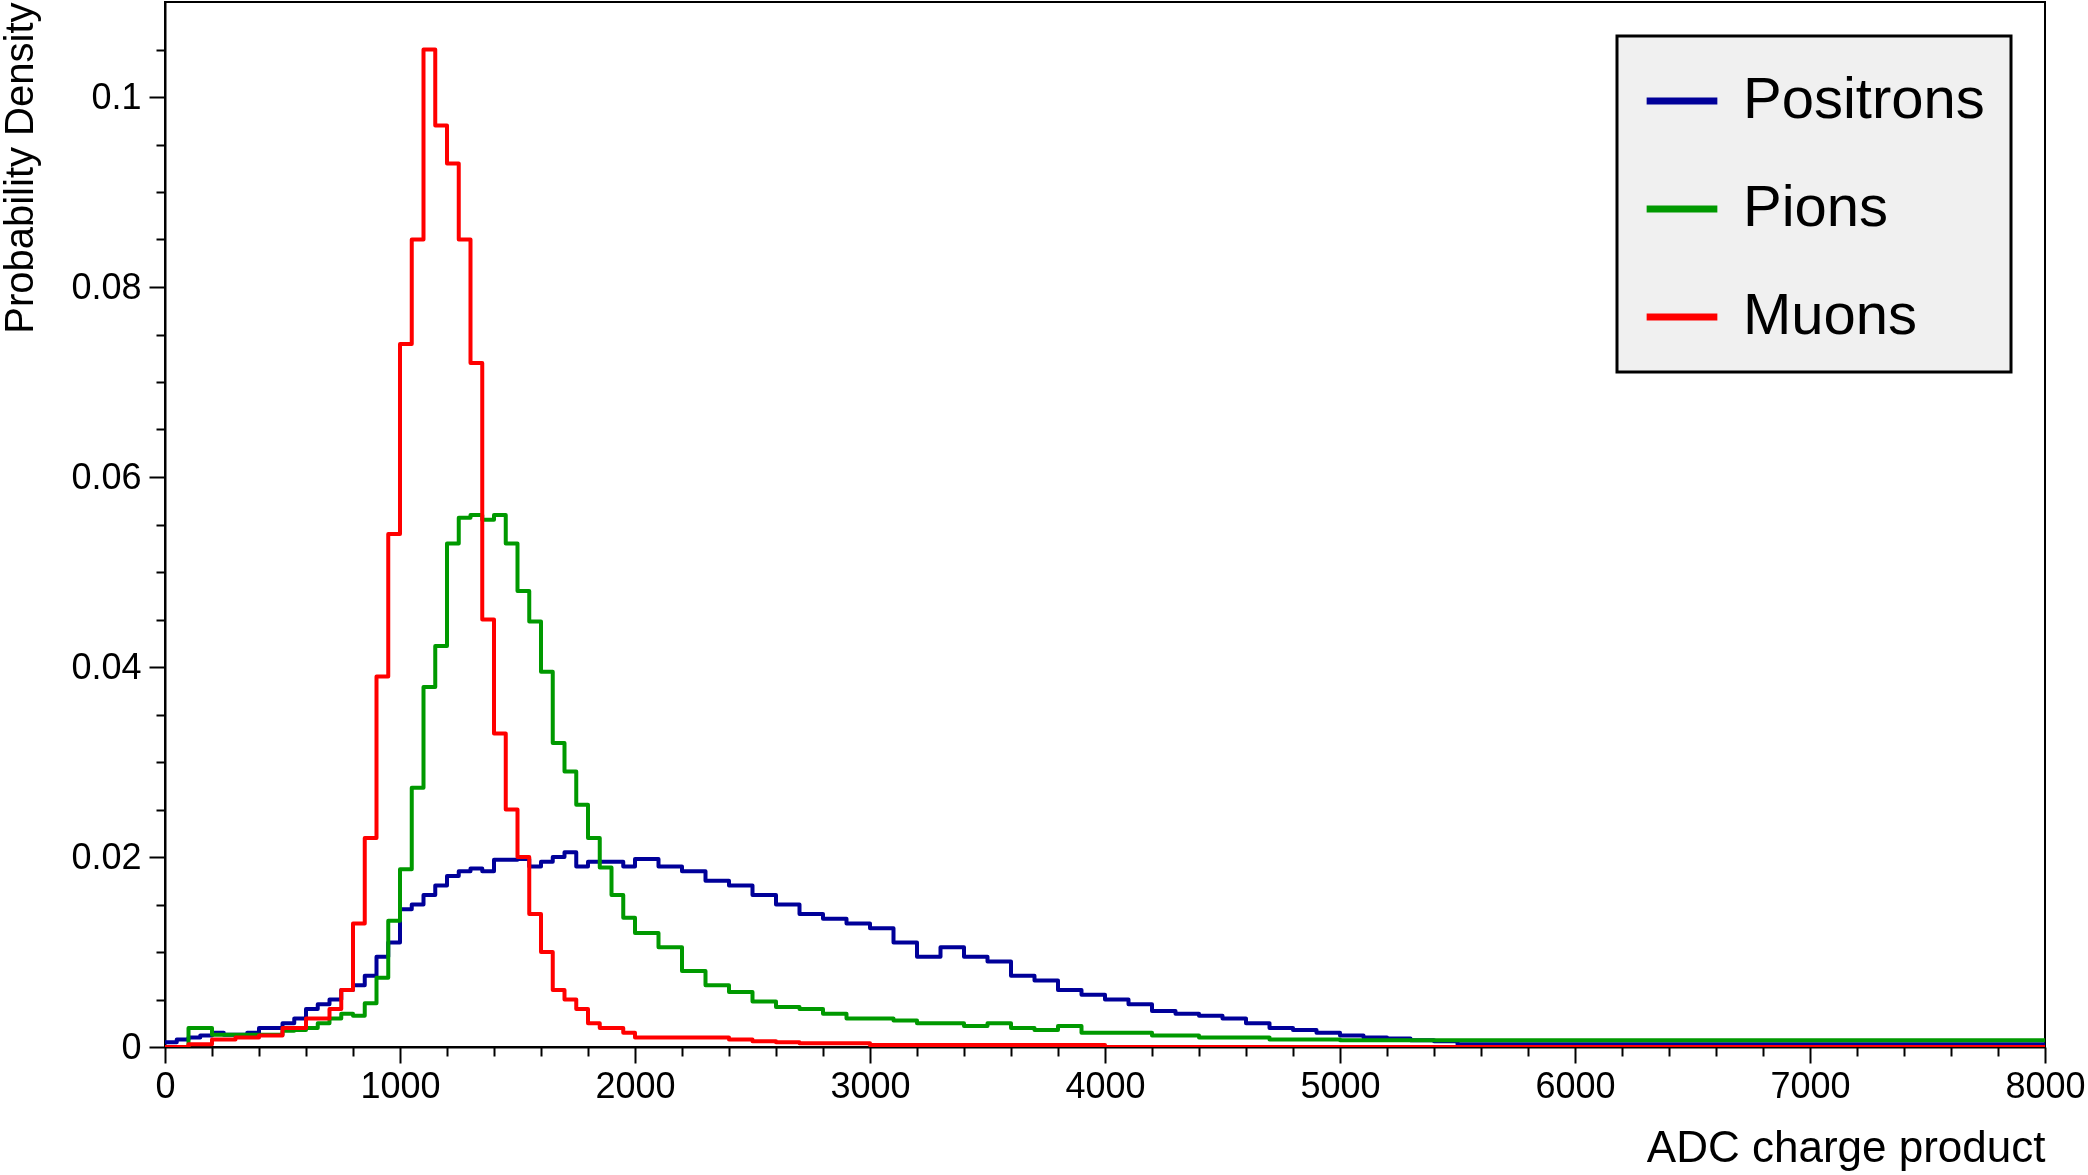 This screenshot has width=2088, height=1175. I want to click on x-tick-label: 5000, so click(1340, 1085).